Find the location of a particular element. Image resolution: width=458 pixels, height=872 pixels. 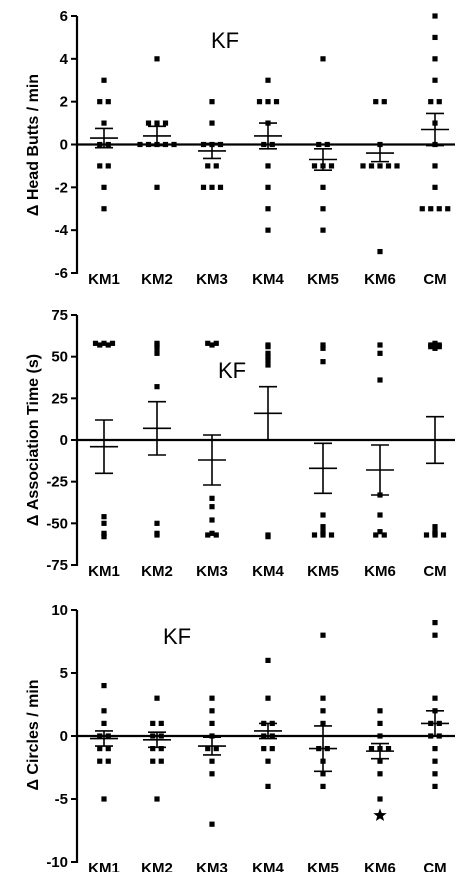

x-category-label: KM5 is located at coordinates (323, 866).